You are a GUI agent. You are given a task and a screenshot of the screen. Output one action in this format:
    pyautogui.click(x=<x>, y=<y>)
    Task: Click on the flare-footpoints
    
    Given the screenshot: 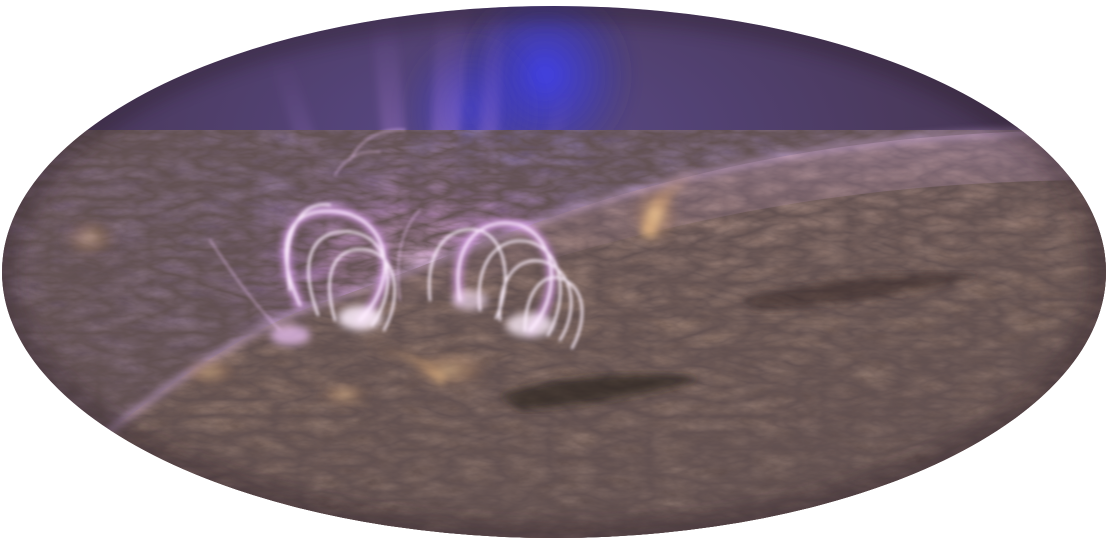 What is the action you would take?
    pyautogui.click(x=412, y=317)
    